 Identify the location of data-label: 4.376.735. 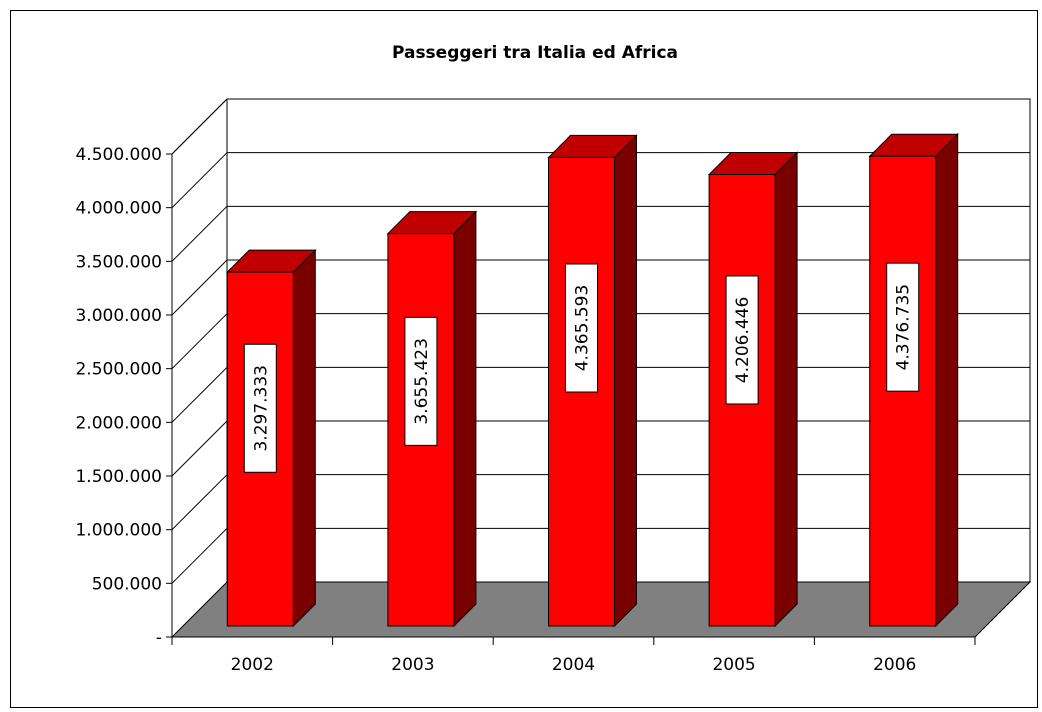
(903, 327).